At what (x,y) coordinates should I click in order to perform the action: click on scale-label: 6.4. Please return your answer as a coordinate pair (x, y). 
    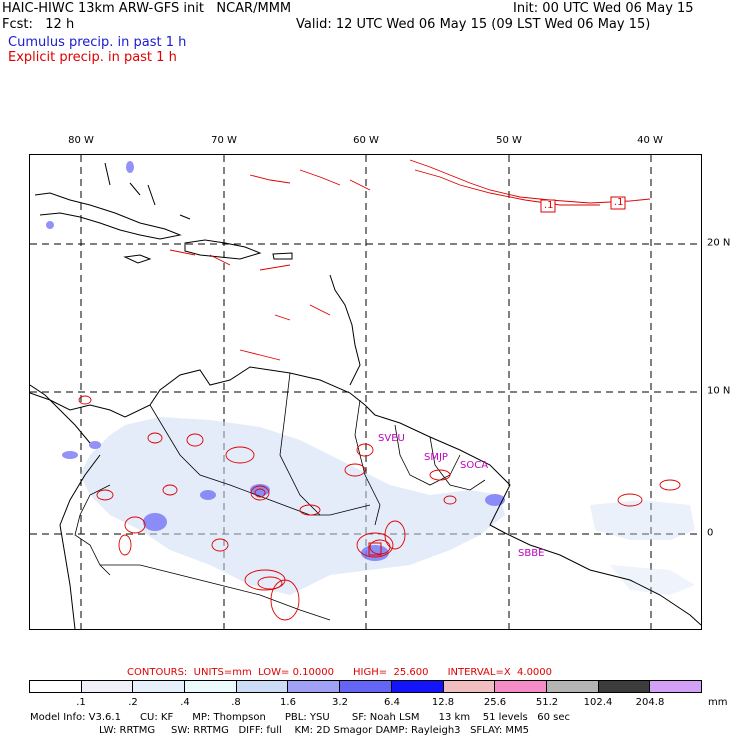
    Looking at the image, I should click on (392, 702).